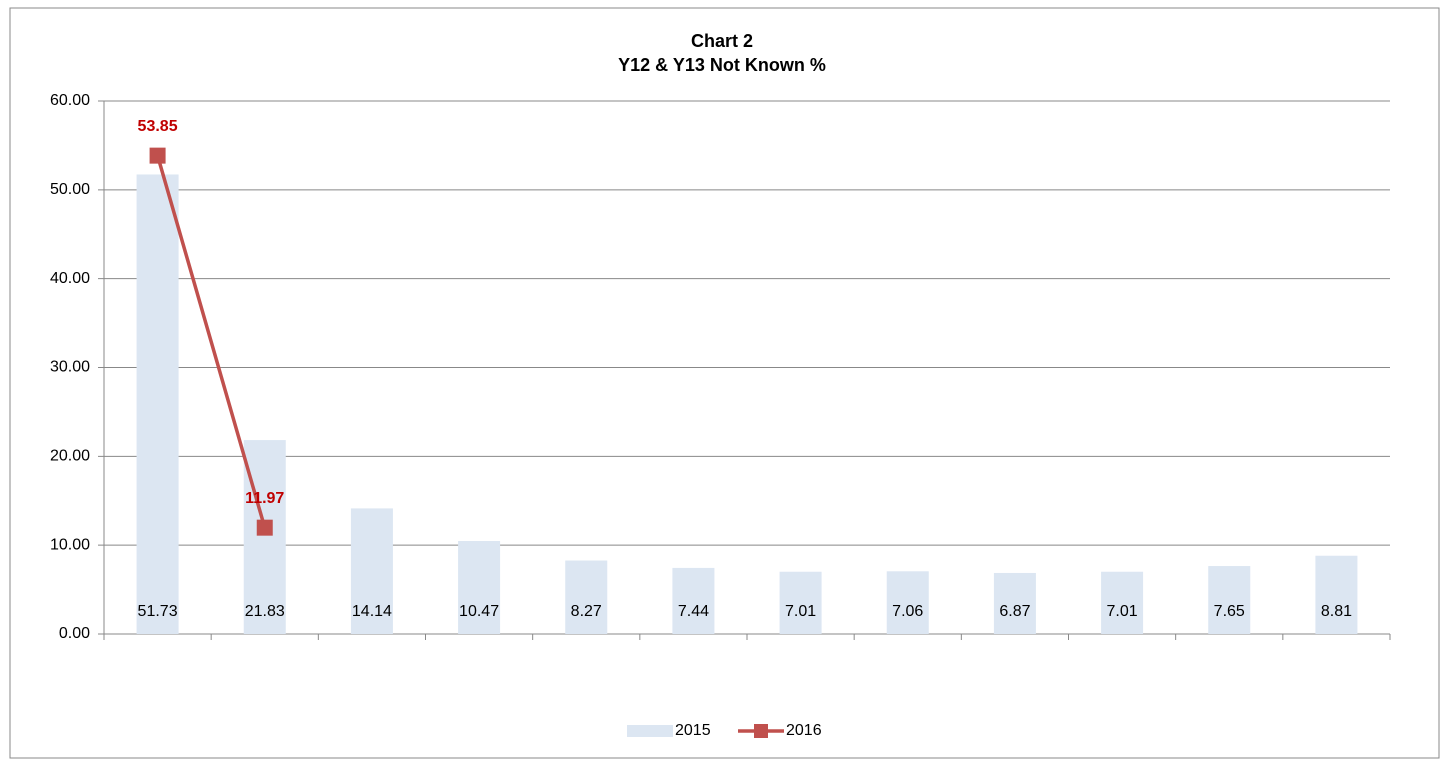  Describe the element at coordinates (650, 731) in the screenshot. I see `legend-swatch` at that location.